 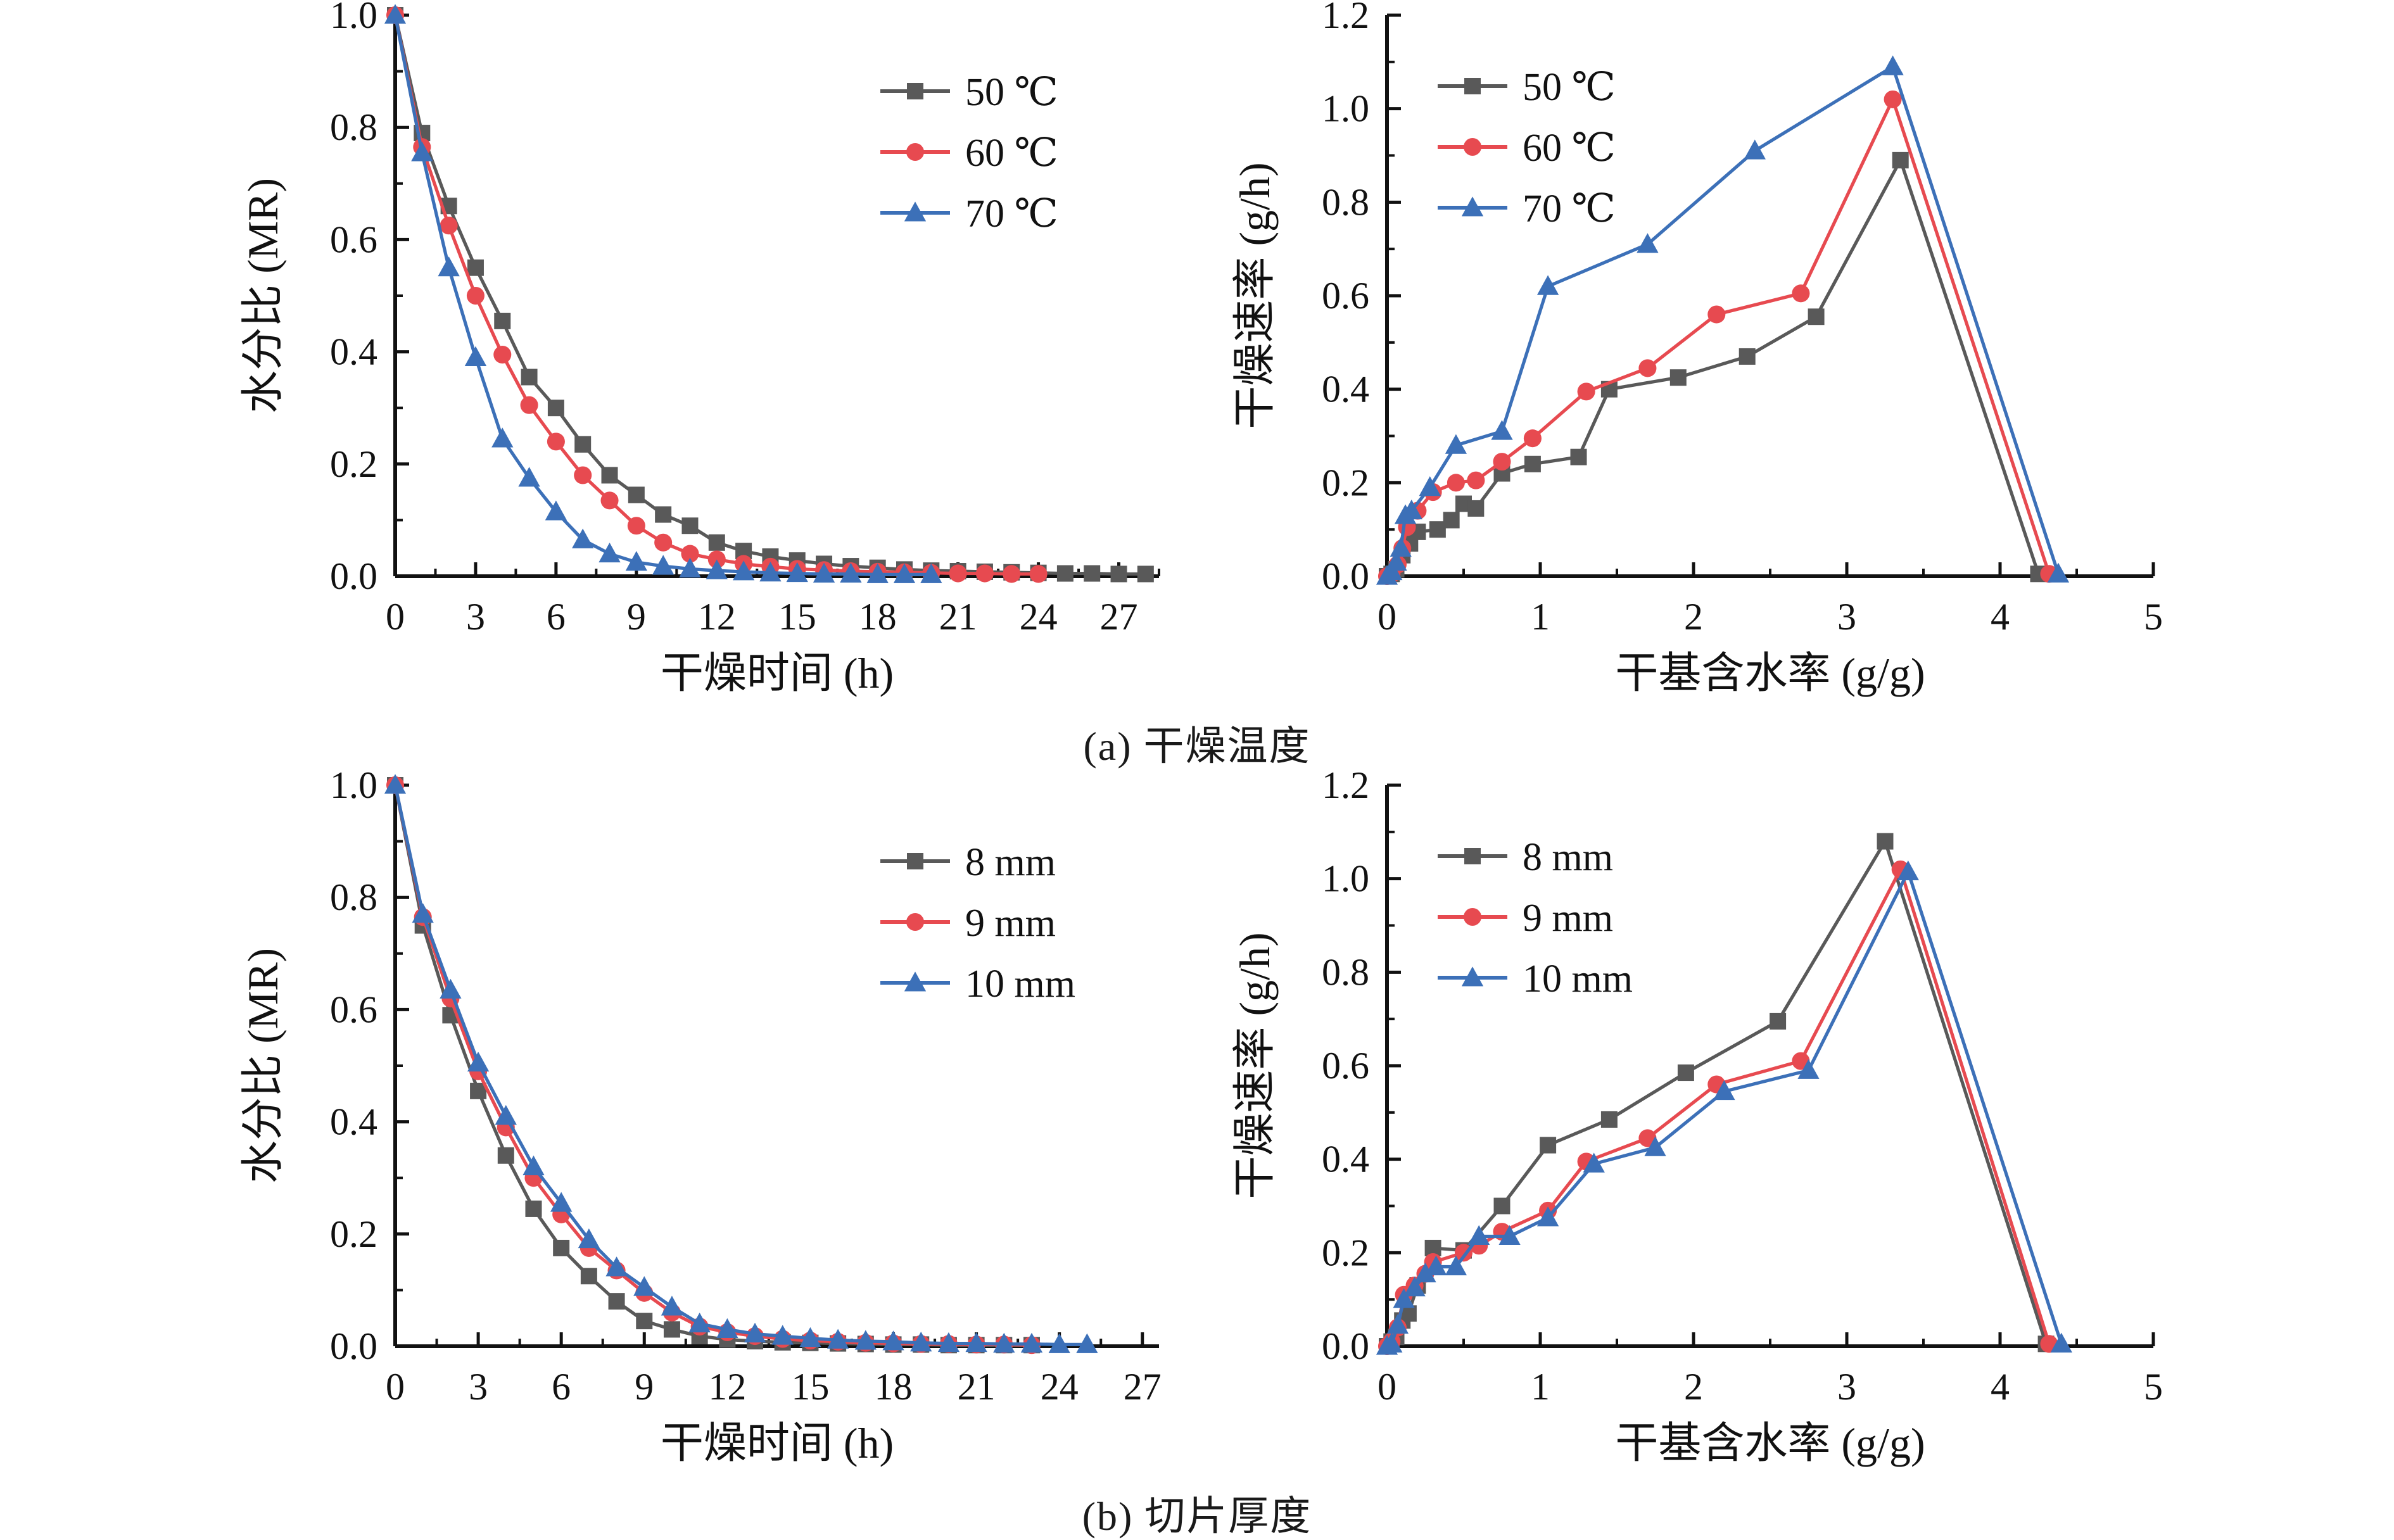 What do you see at coordinates (1197, 746) in the screenshot?
I see `caption-a: (a) 干燥温度` at bounding box center [1197, 746].